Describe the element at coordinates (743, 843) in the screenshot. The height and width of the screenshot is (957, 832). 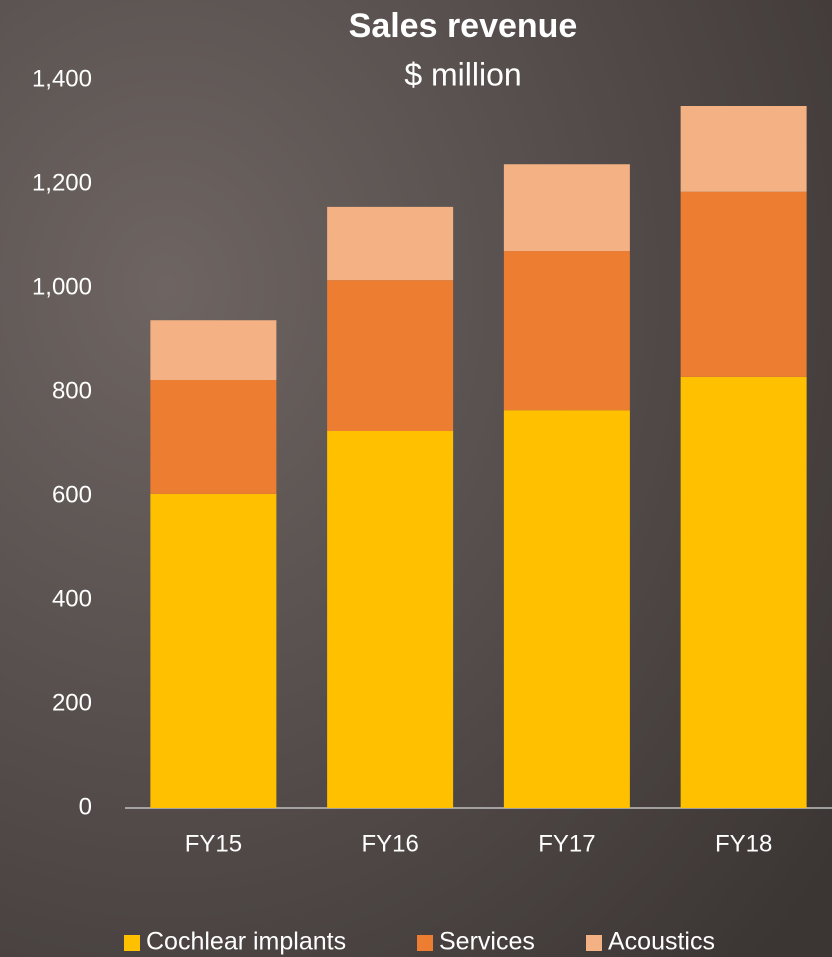
I see `x-tick-label: FY18` at that location.